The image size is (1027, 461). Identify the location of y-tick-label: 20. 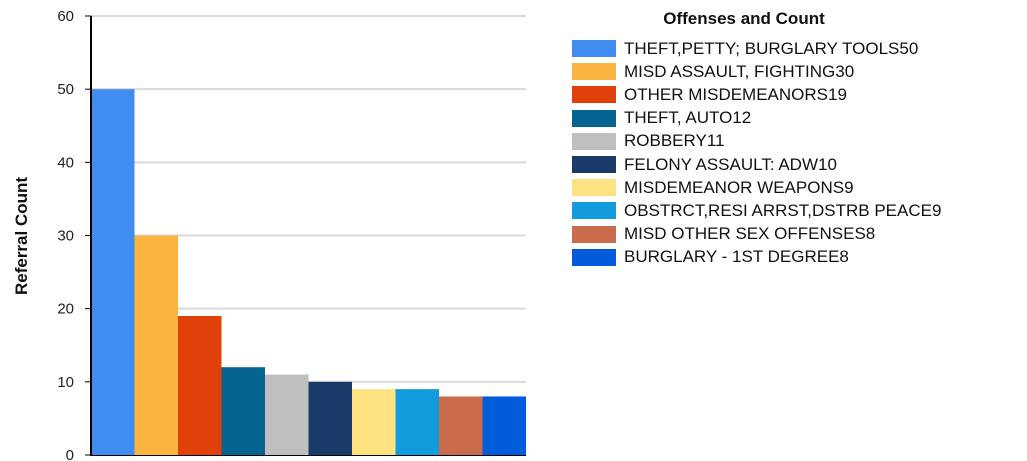
(65, 309).